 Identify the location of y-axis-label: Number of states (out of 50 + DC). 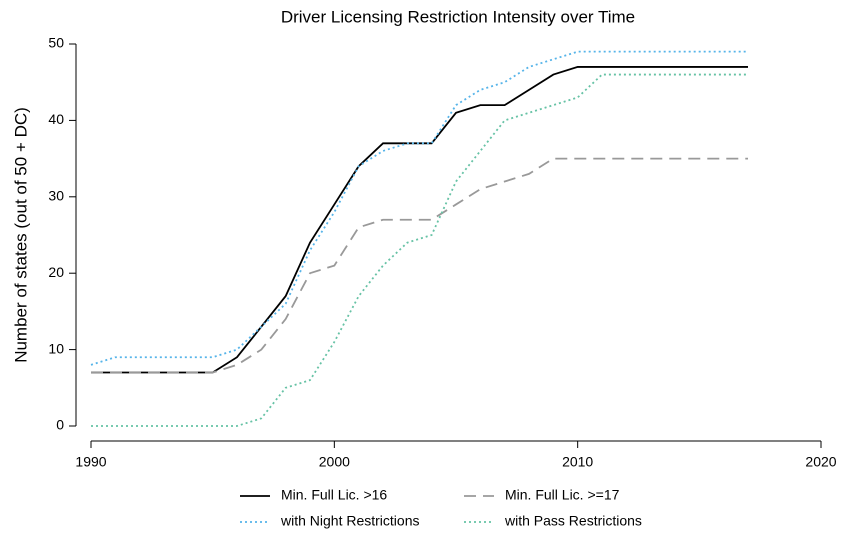
(20, 235).